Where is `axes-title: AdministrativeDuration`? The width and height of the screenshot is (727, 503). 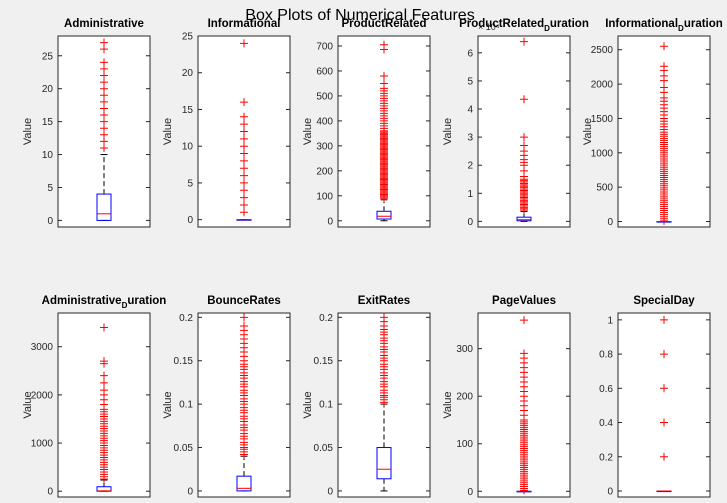
axes-title: AdministrativeDuration is located at coordinates (104, 302).